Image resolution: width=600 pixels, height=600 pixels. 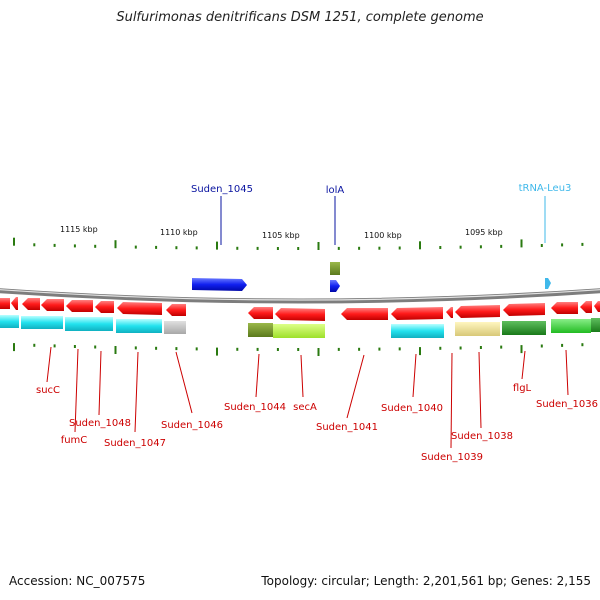 What do you see at coordinates (335, 268) in the screenshot?
I see `gene-lola-cog` at bounding box center [335, 268].